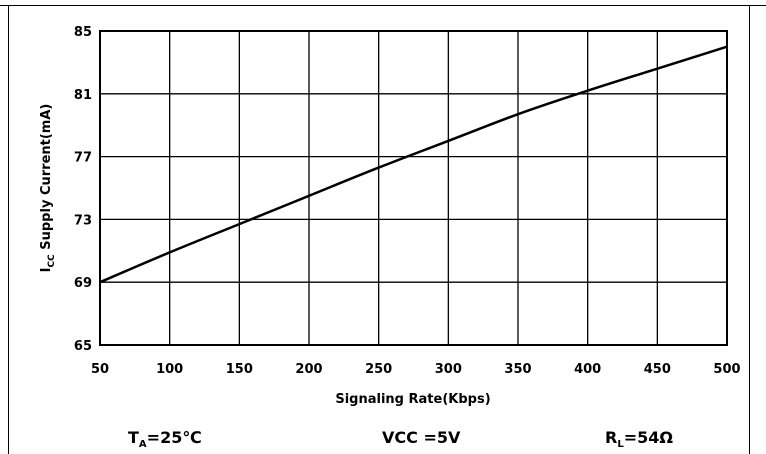  What do you see at coordinates (726, 369) in the screenshot?
I see `x-tick-label: 500` at bounding box center [726, 369].